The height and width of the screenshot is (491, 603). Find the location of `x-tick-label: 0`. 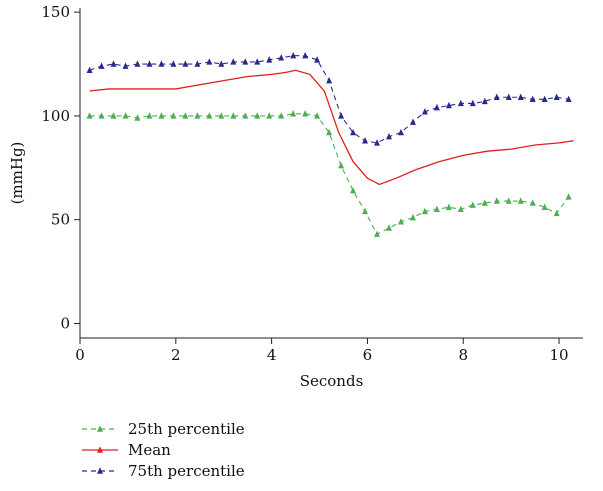

x-tick-label: 0 is located at coordinates (80, 355).